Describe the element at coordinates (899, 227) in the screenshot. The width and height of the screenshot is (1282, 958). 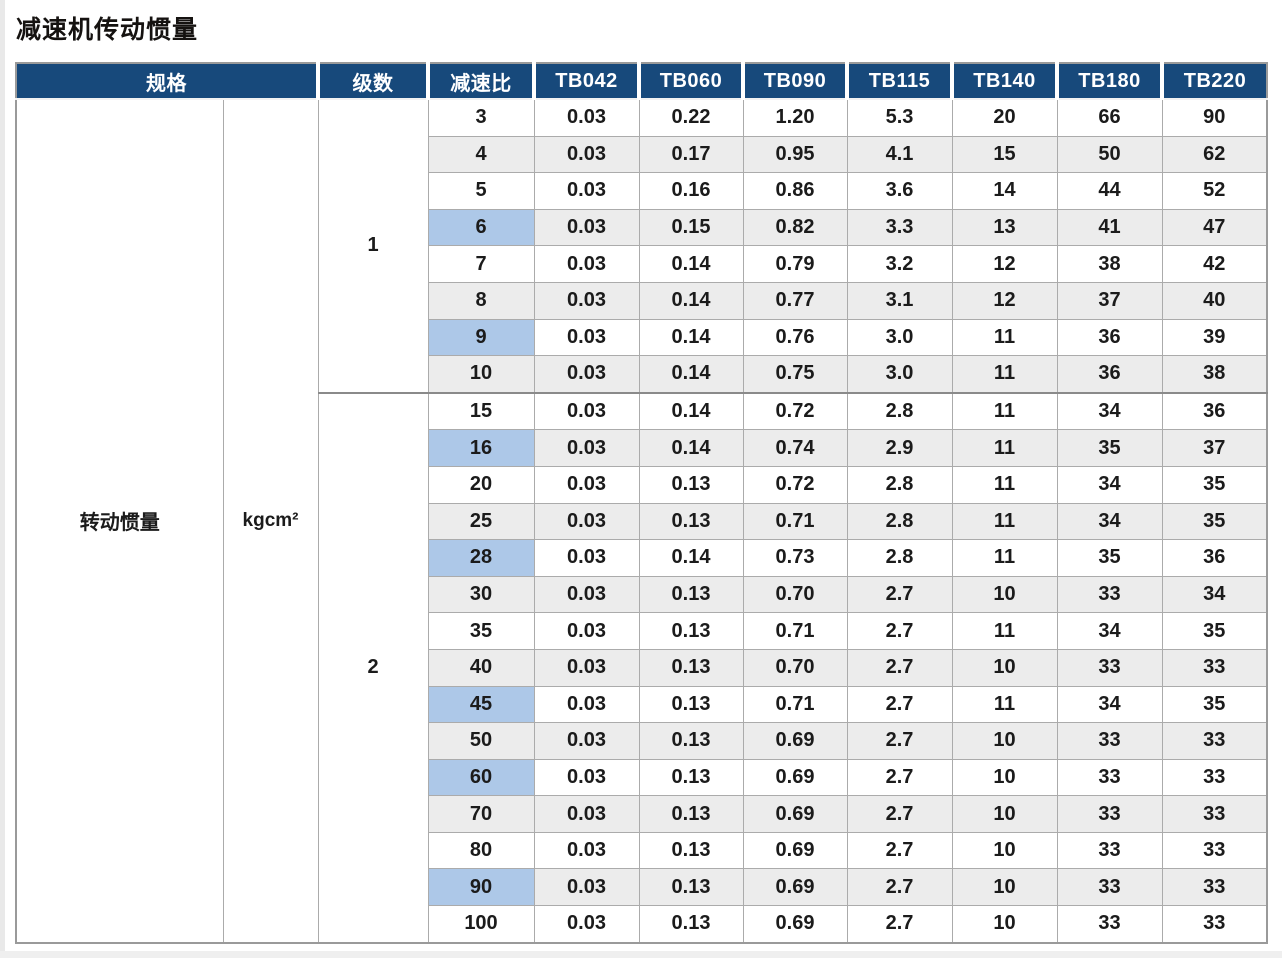
I see `value-cell: 3.3` at that location.